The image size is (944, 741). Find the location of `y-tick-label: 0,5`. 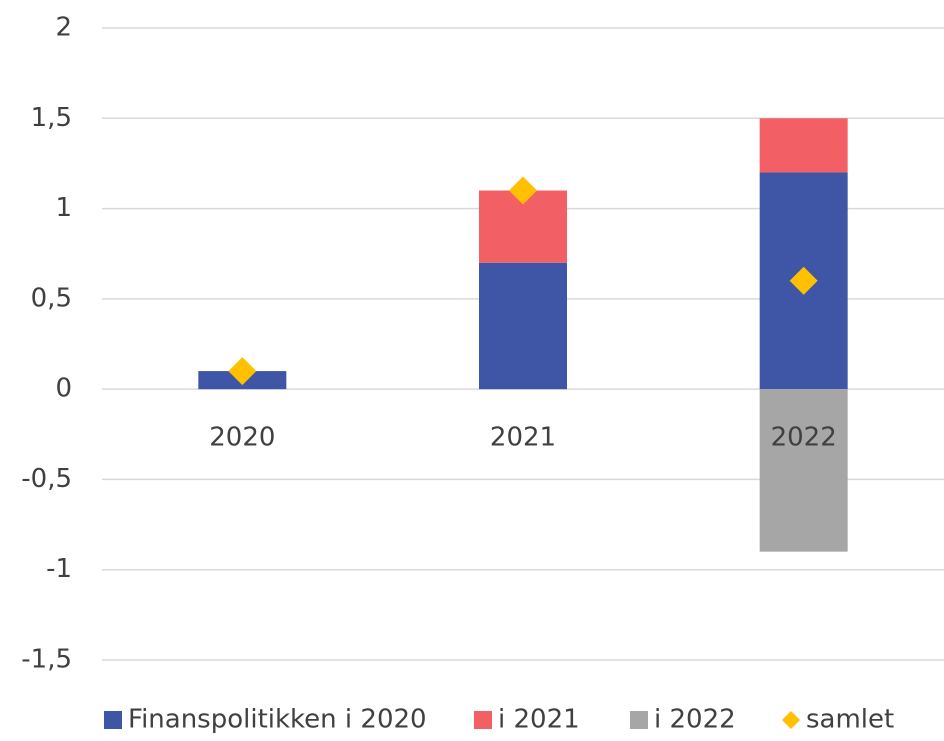

y-tick-label: 0,5 is located at coordinates (51, 298).